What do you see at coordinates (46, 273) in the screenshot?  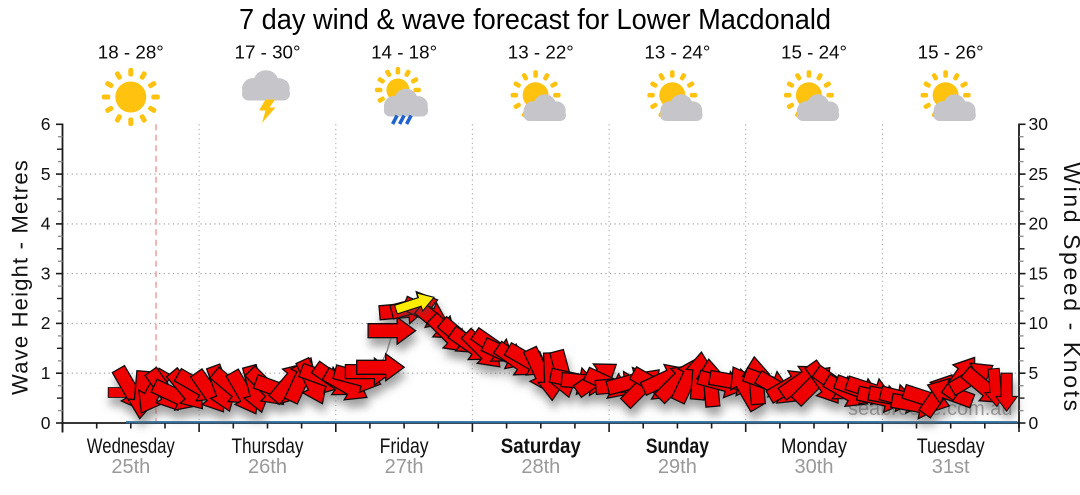 I see `svg-text: 3` at bounding box center [46, 273].